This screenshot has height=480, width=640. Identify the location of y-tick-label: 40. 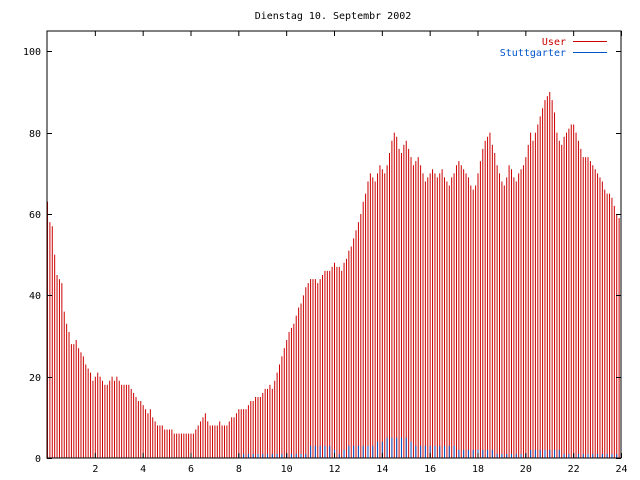
(35, 296).